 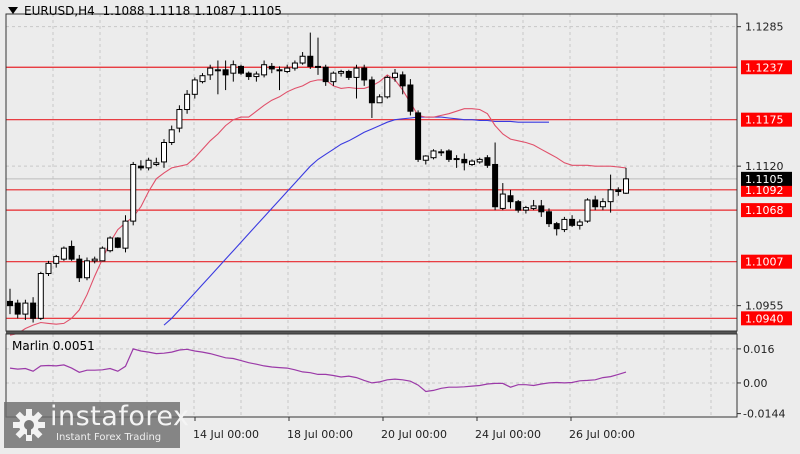 I want to click on collapse-triangle-icon, so click(x=13, y=10).